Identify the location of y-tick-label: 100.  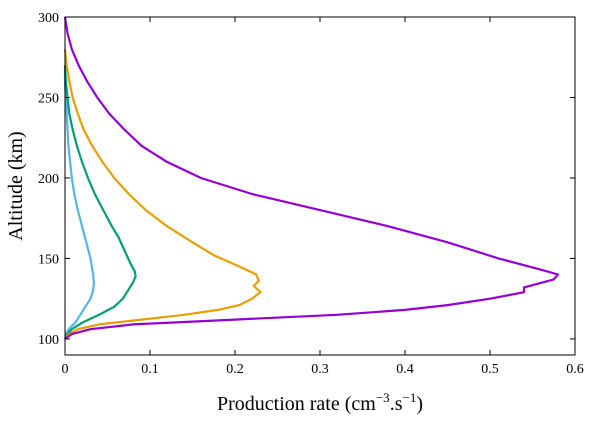
(48, 340).